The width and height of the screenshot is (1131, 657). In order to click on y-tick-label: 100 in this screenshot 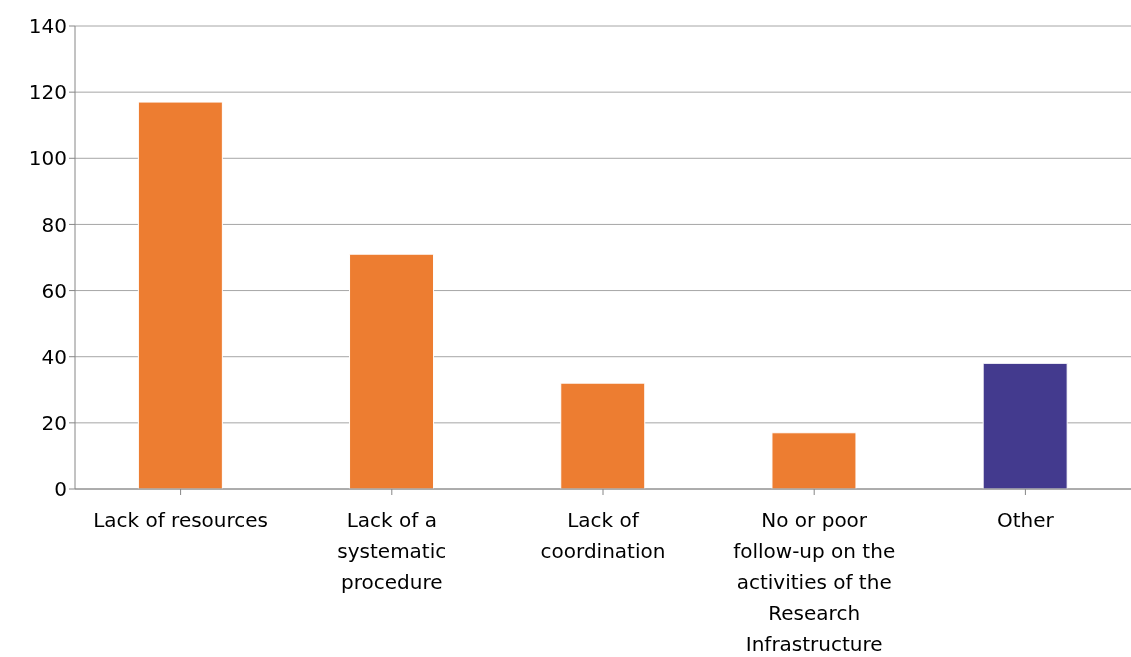, I will do `click(47, 158)`.